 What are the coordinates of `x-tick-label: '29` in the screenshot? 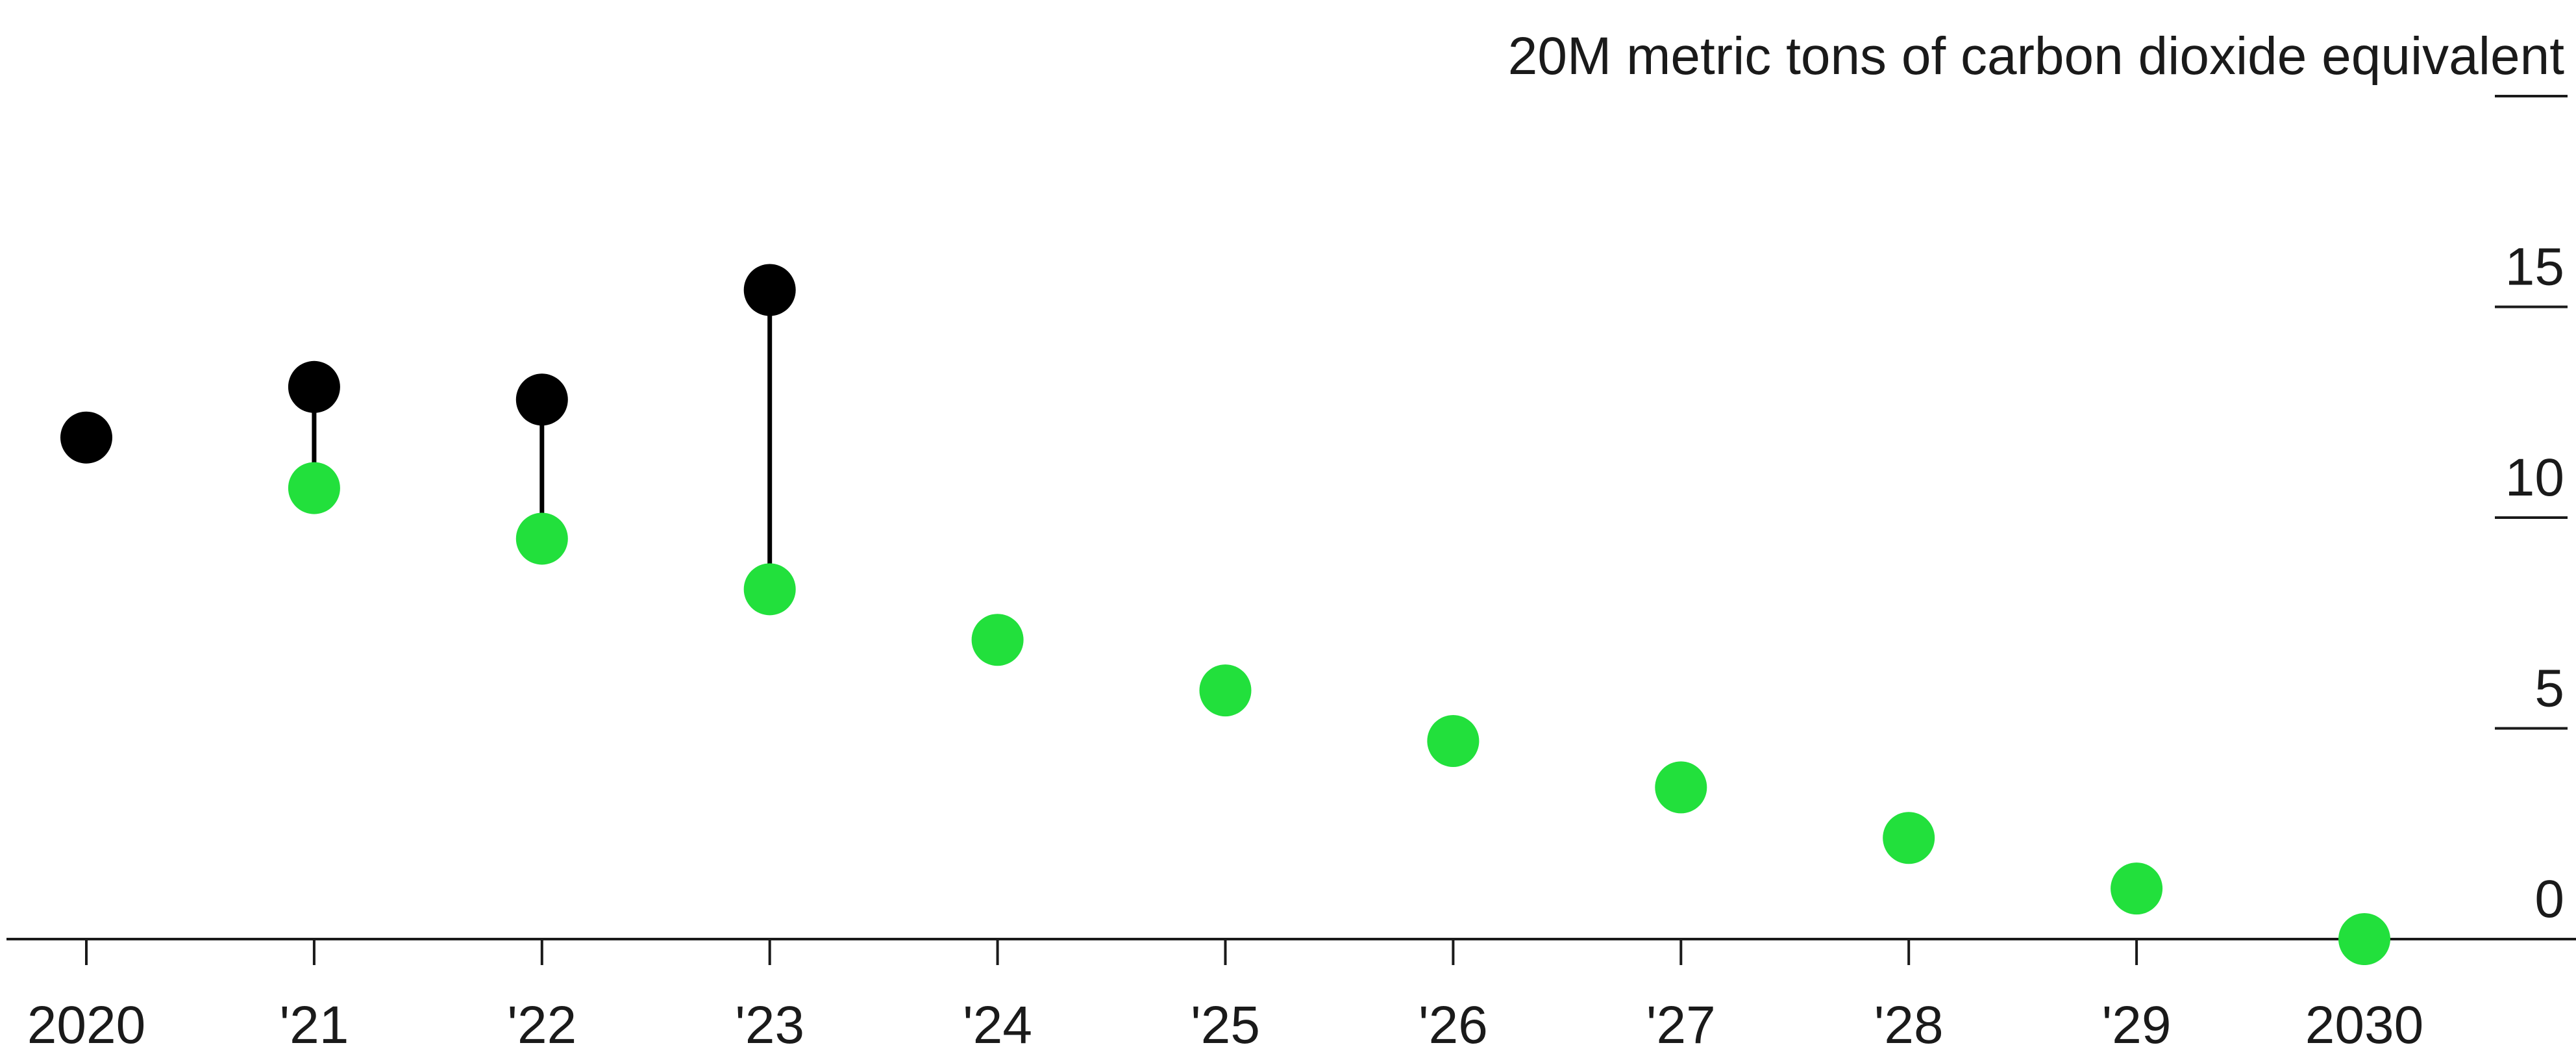 It's located at (2137, 1025).